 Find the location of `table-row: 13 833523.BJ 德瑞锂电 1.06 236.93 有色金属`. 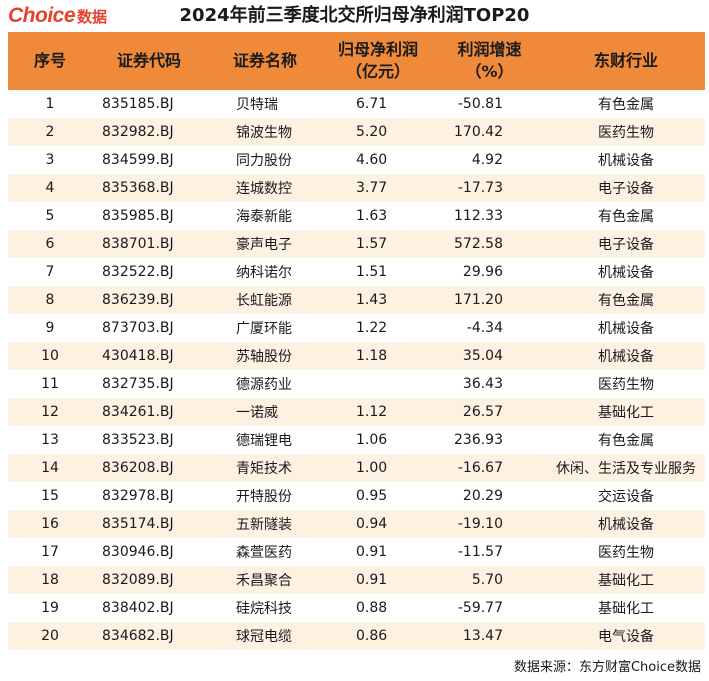

table-row: 13 833523.BJ 德瑞锂电 1.06 236.93 有色金属 is located at coordinates (356, 440).